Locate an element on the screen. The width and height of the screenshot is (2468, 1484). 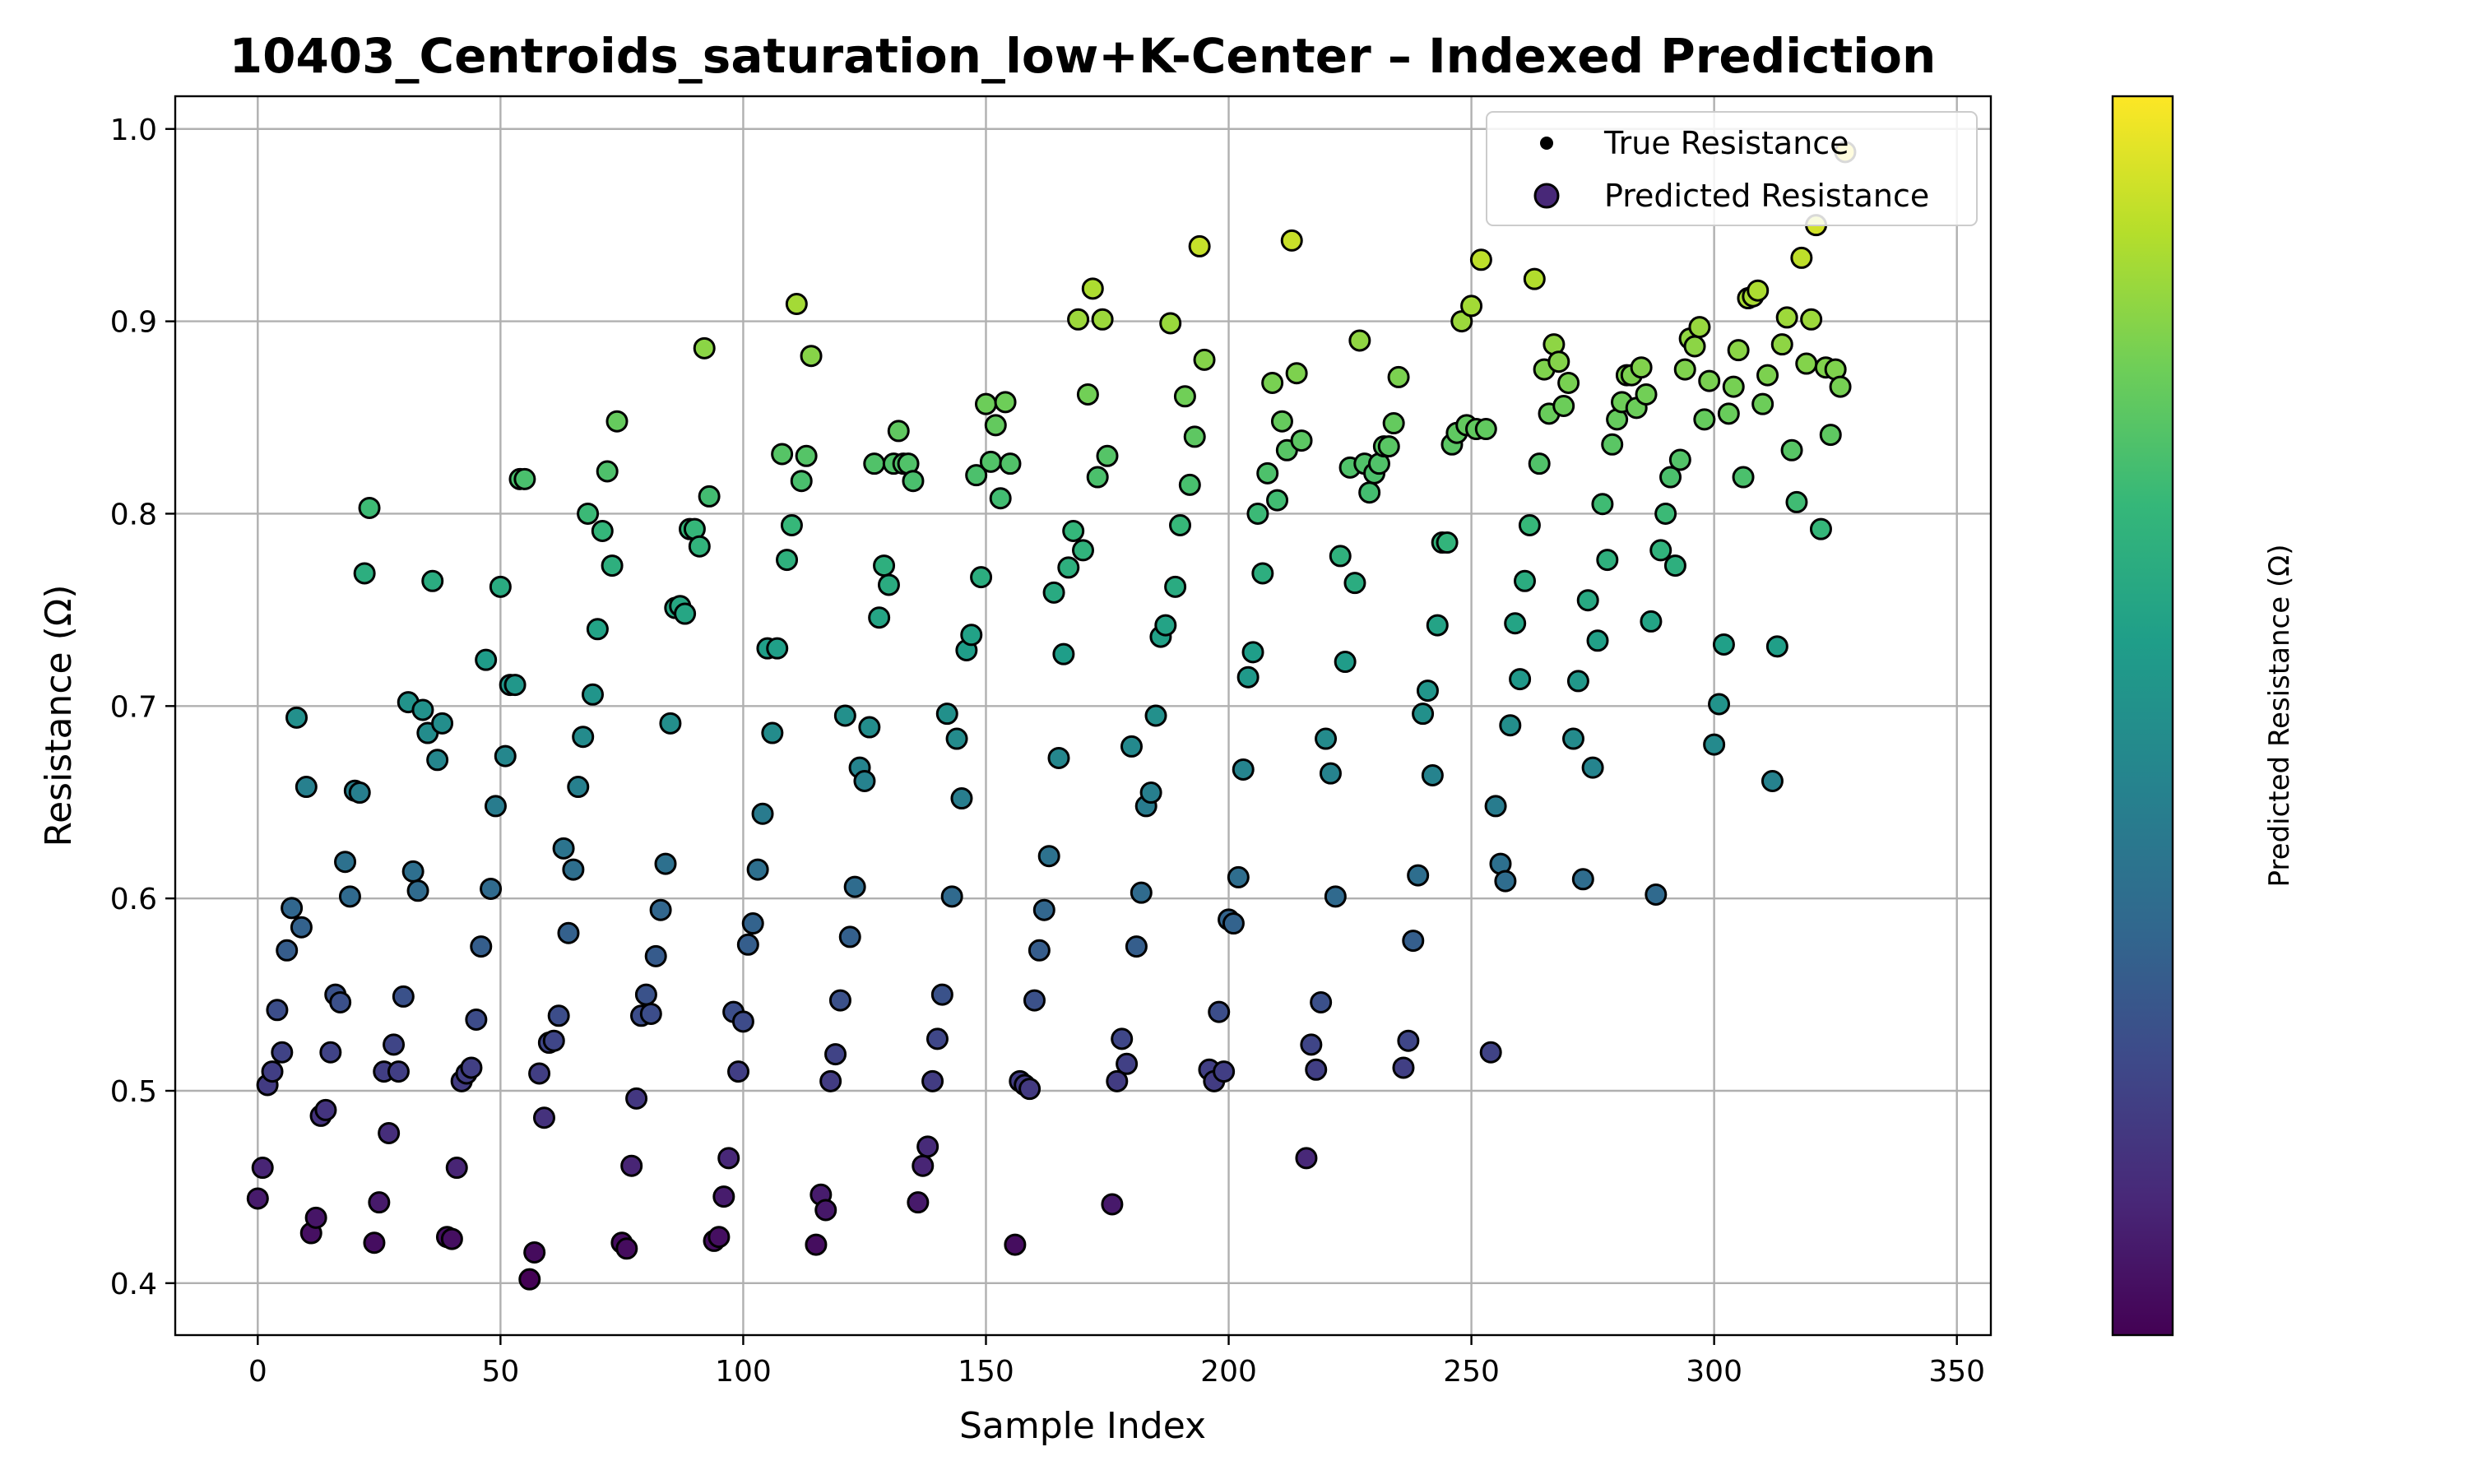
colorbar-label: Predicted Resistance (Ω) is located at coordinates (2279, 716).